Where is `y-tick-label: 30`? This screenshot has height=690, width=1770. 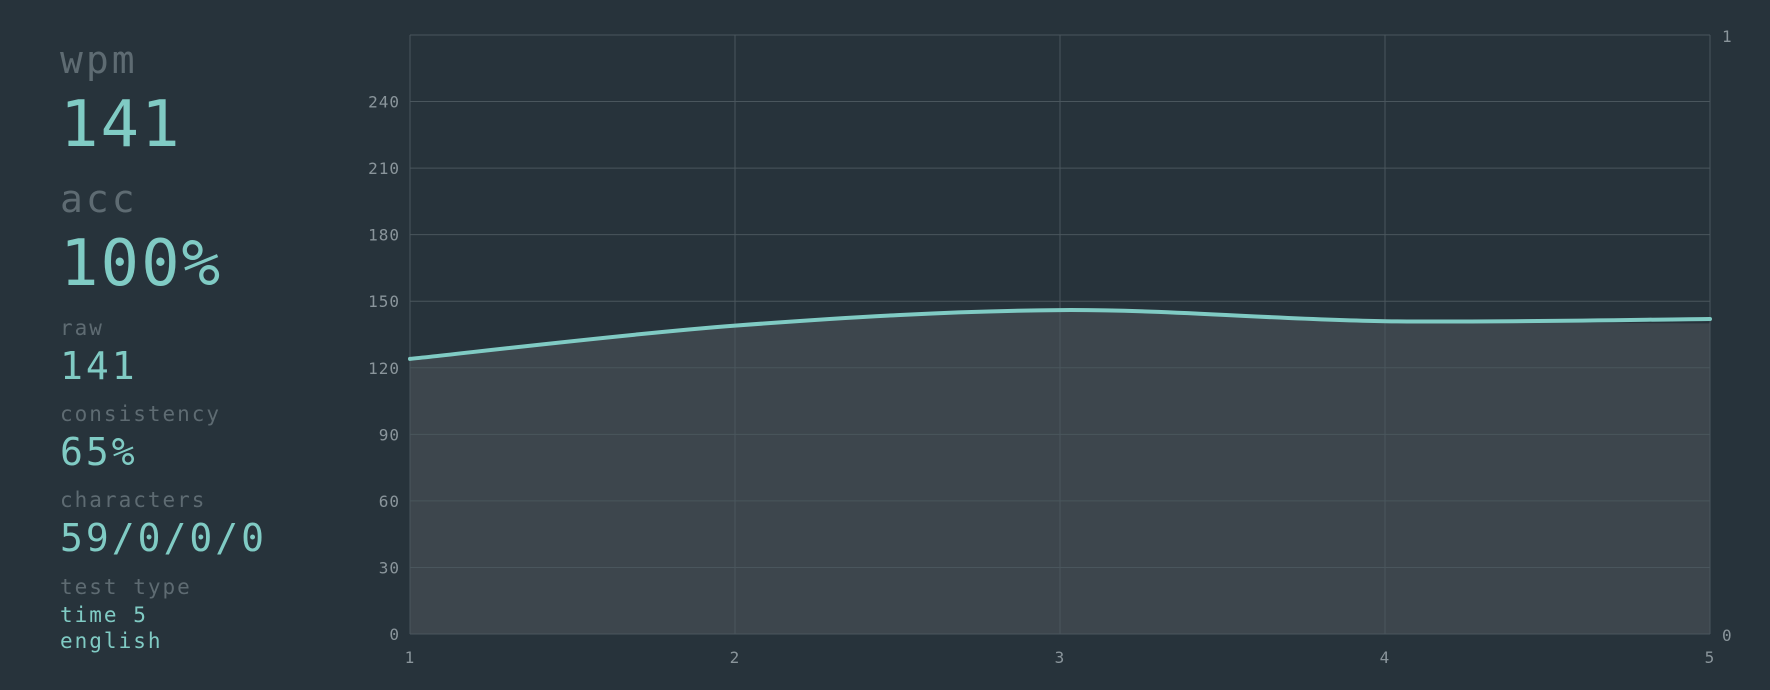
y-tick-label: 30 is located at coordinates (389, 567).